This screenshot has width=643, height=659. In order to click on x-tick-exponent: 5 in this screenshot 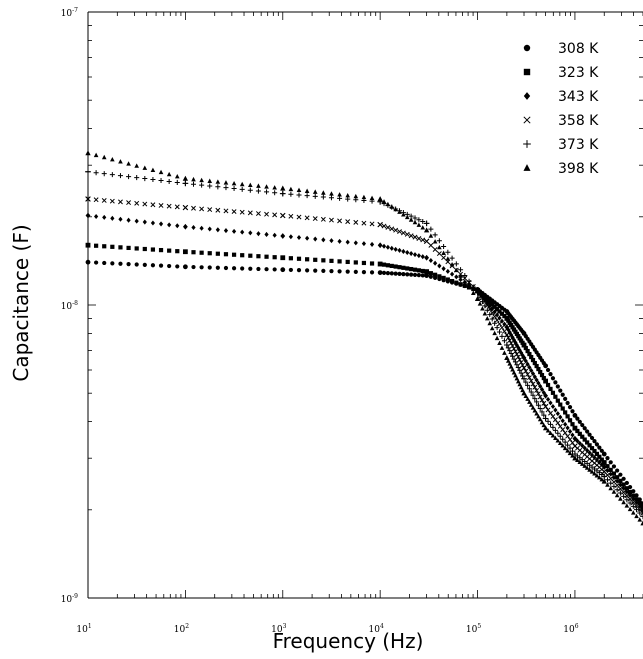, I will do `click(479, 626)`.